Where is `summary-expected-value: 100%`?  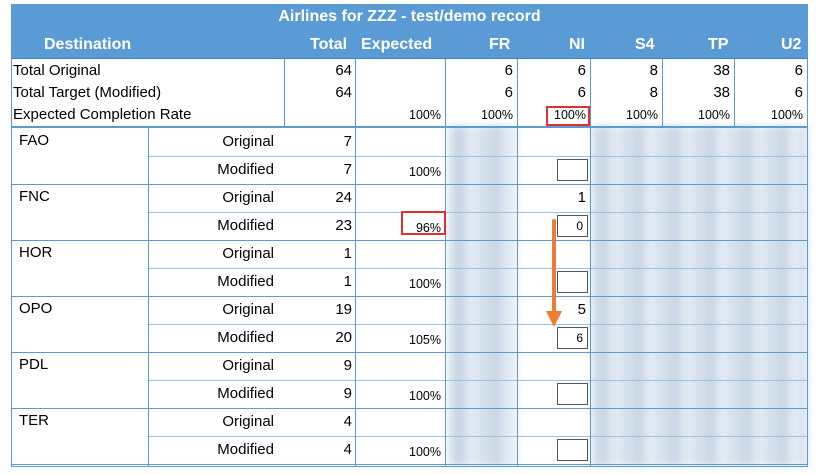
summary-expected-value: 100% is located at coordinates (425, 115).